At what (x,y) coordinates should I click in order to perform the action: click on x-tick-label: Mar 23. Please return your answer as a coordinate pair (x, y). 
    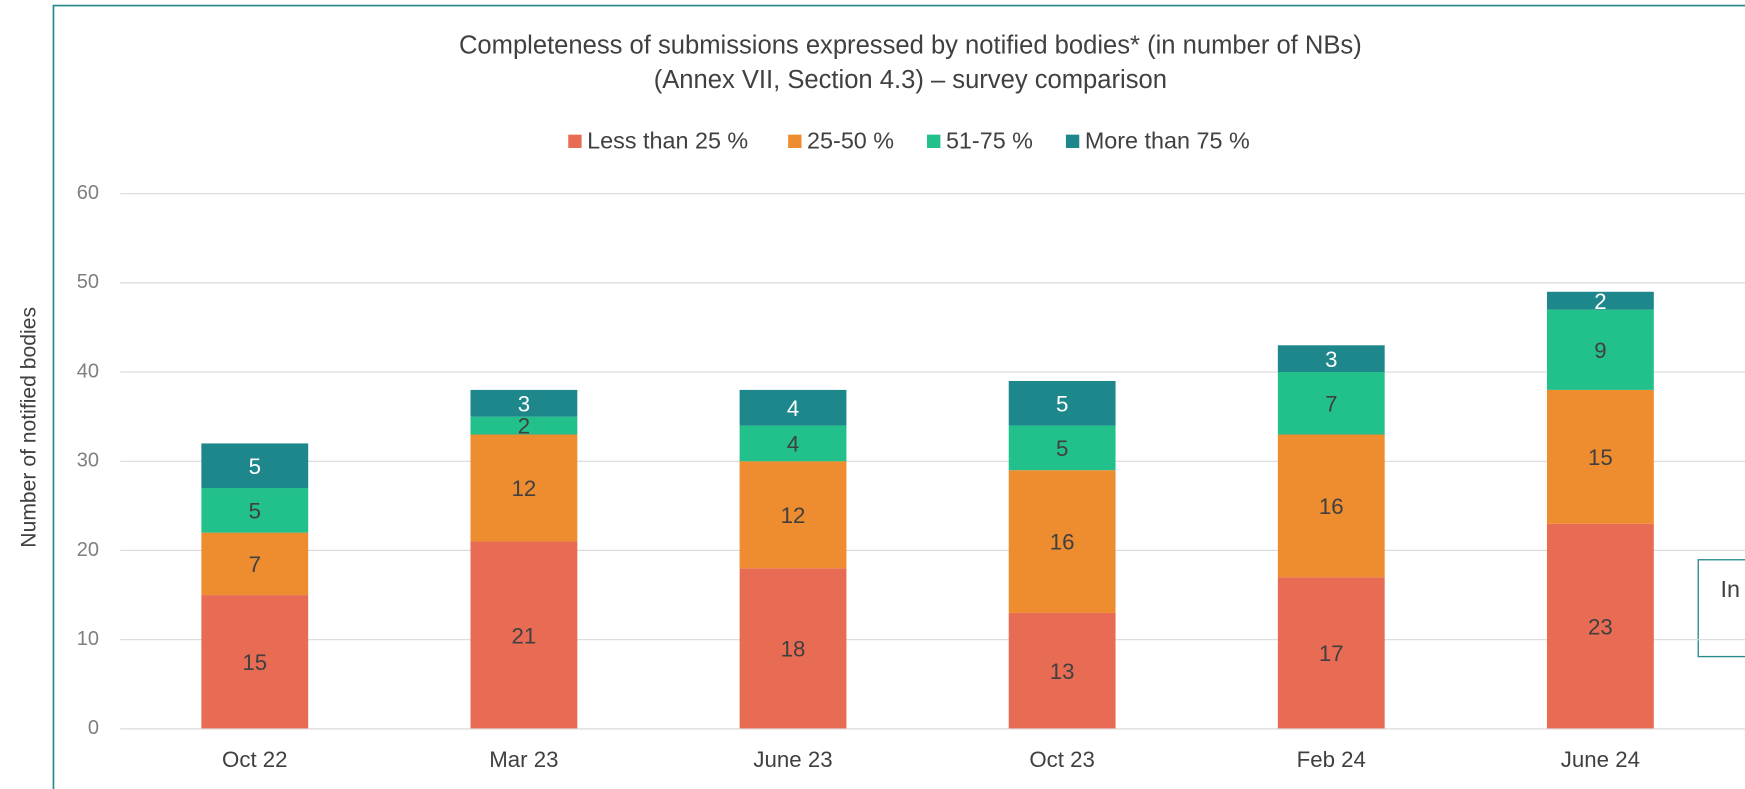
    Looking at the image, I should click on (523, 759).